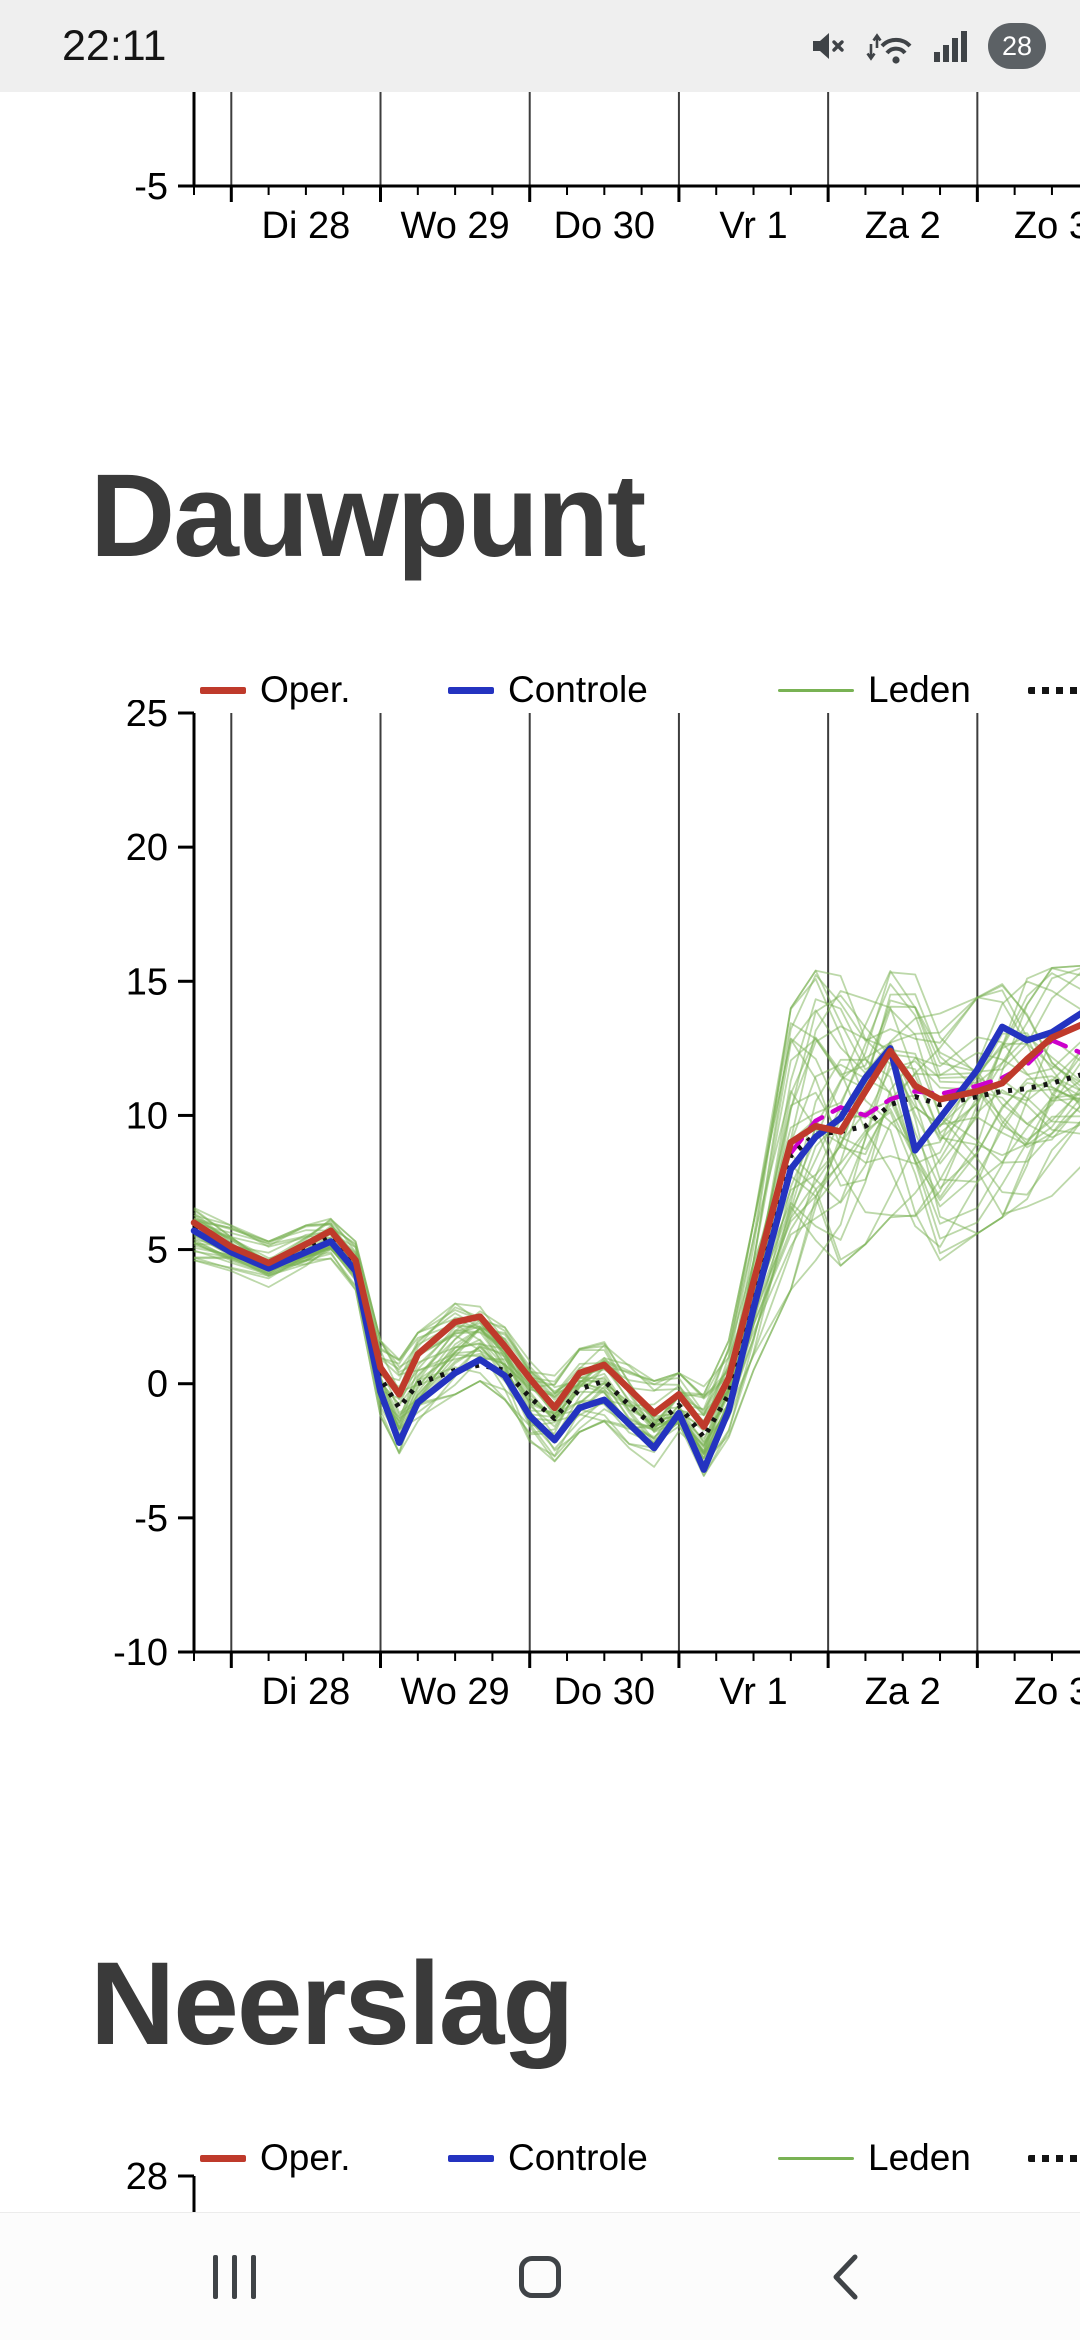 The image size is (1080, 2340). I want to click on home-button, so click(540, 2277).